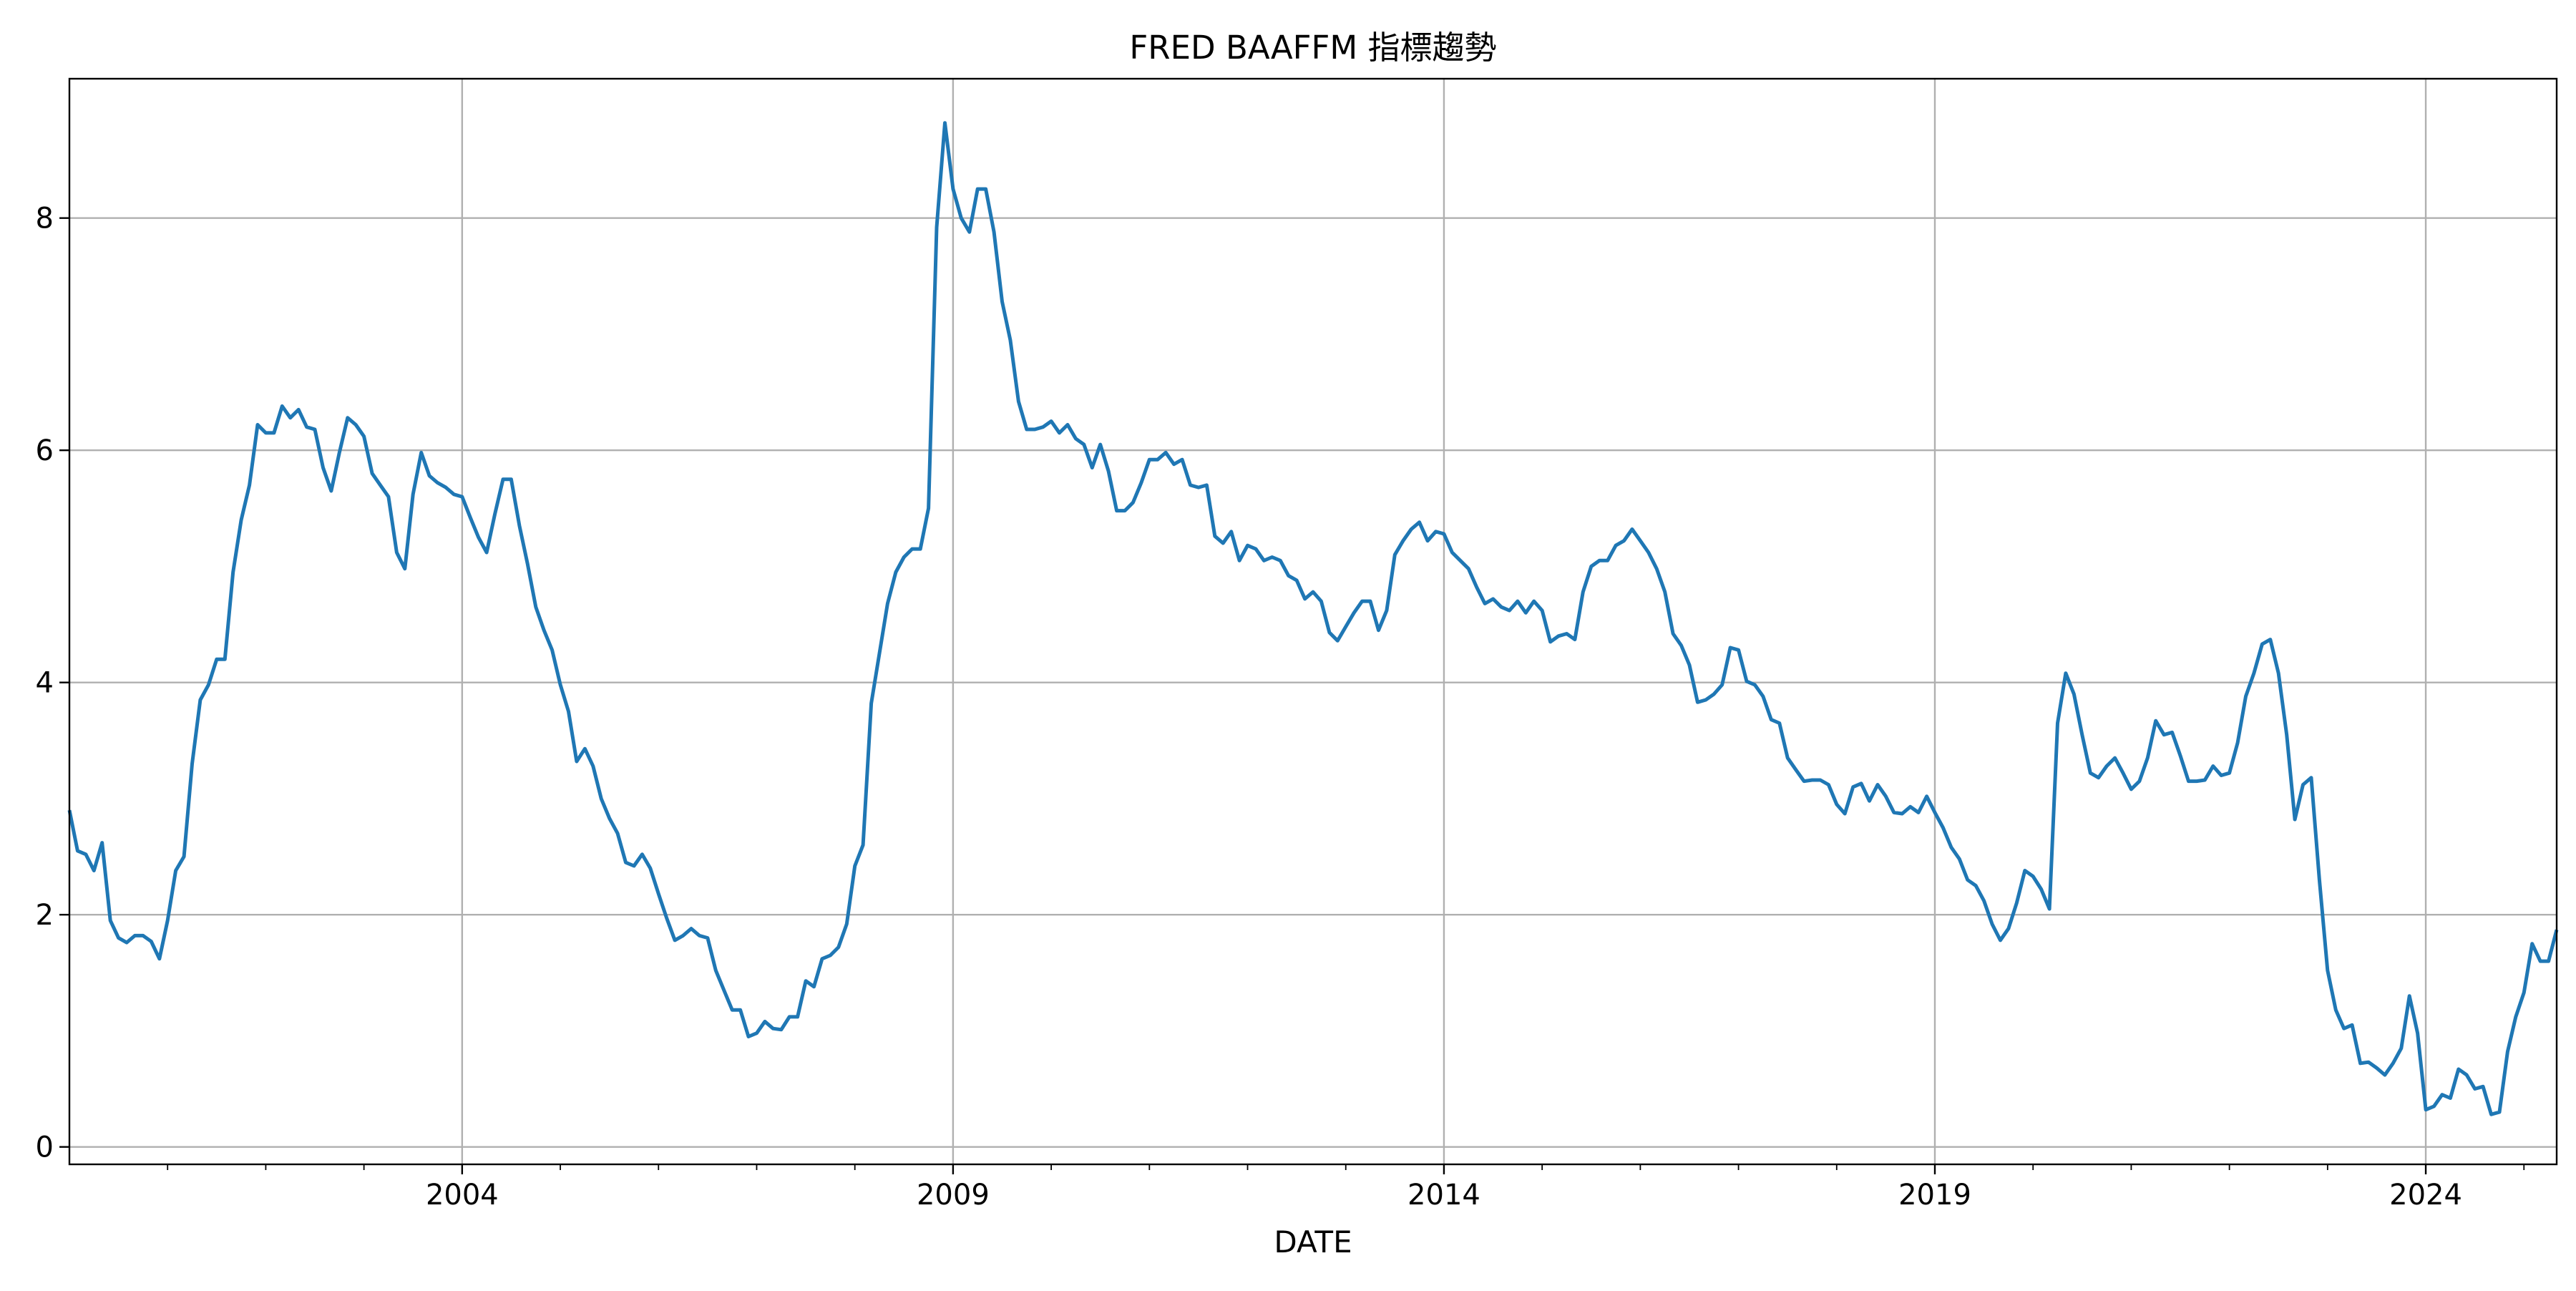 This screenshot has width=2576, height=1291. Describe the element at coordinates (462, 1195) in the screenshot. I see `x-tick-label: 2004` at that location.